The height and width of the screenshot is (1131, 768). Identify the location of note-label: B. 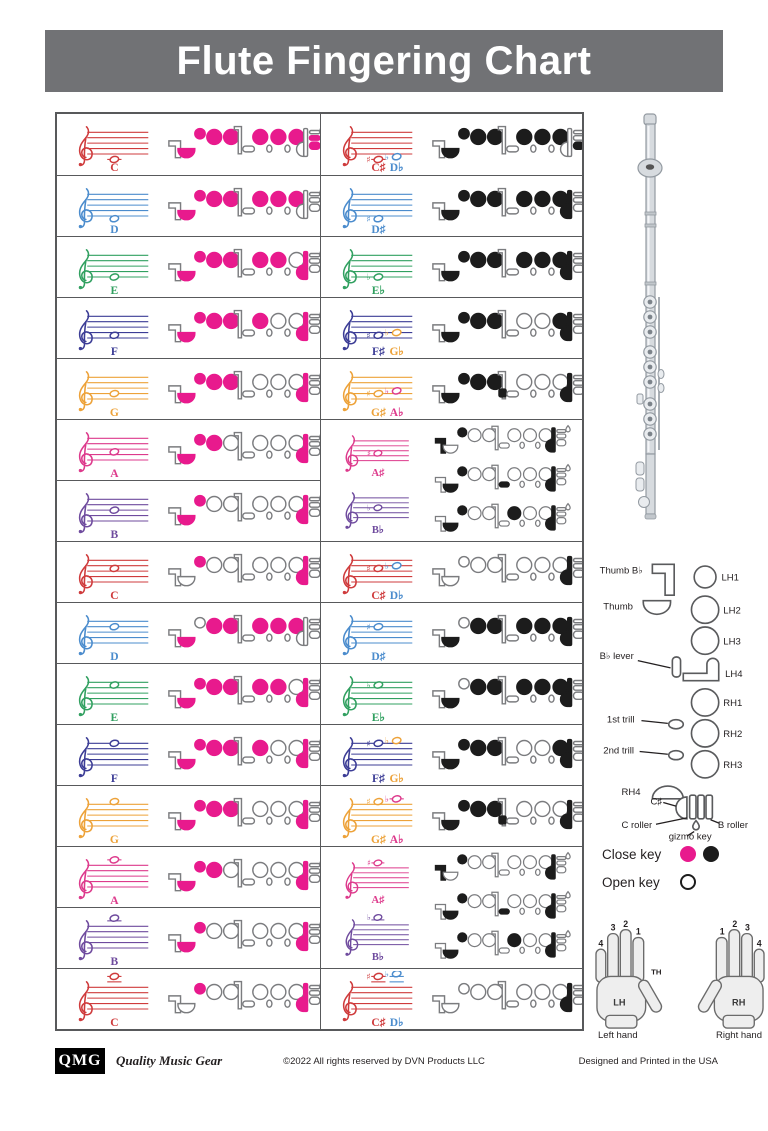
(115, 960).